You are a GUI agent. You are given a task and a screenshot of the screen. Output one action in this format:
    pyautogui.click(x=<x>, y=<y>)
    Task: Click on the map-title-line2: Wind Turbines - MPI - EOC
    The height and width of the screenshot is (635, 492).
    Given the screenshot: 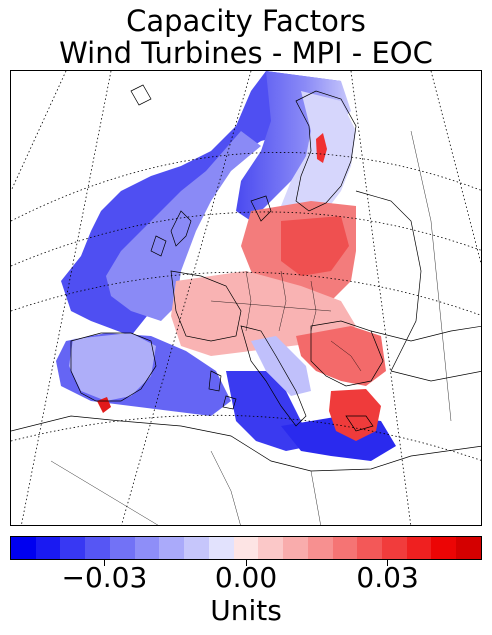 What is the action you would take?
    pyautogui.click(x=246, y=53)
    